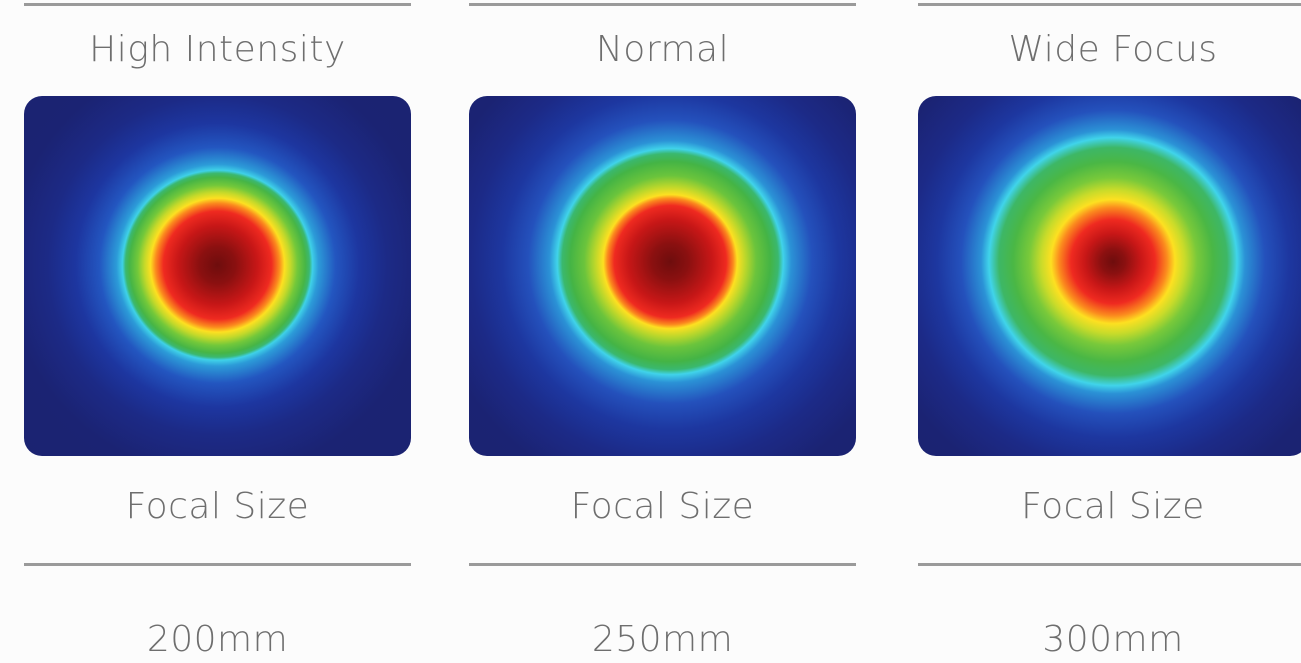  What do you see at coordinates (662, 49) in the screenshot?
I see `mode-title: Normal` at bounding box center [662, 49].